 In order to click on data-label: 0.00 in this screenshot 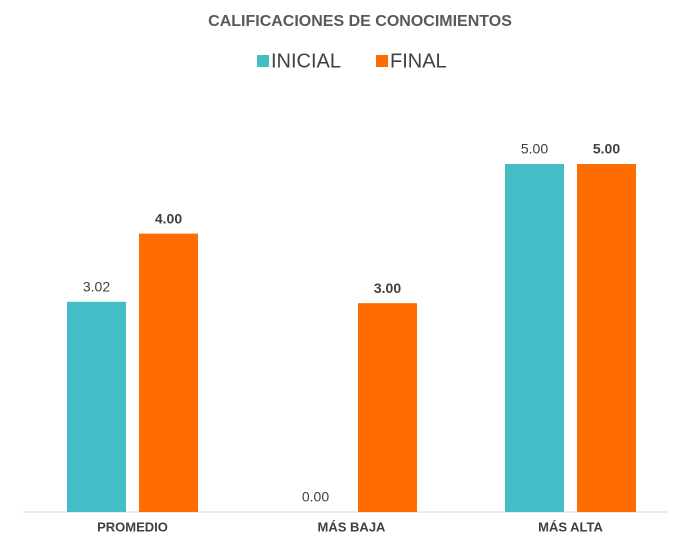, I will do `click(315, 497)`.